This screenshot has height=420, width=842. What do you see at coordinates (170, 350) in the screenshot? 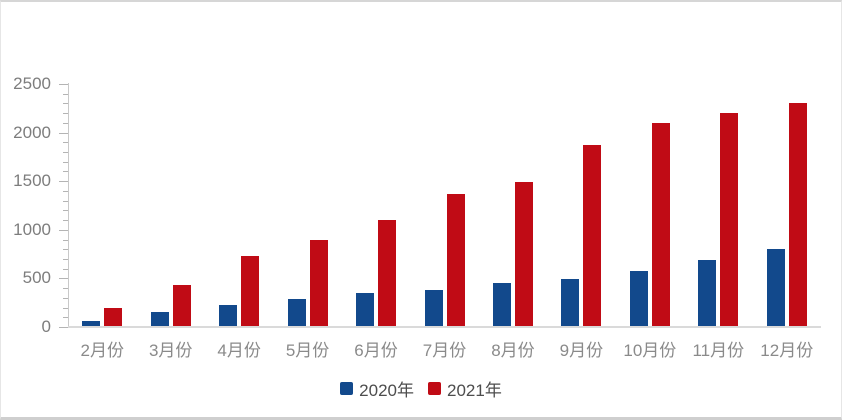
I see `x-axis-label: 3月份` at bounding box center [170, 350].